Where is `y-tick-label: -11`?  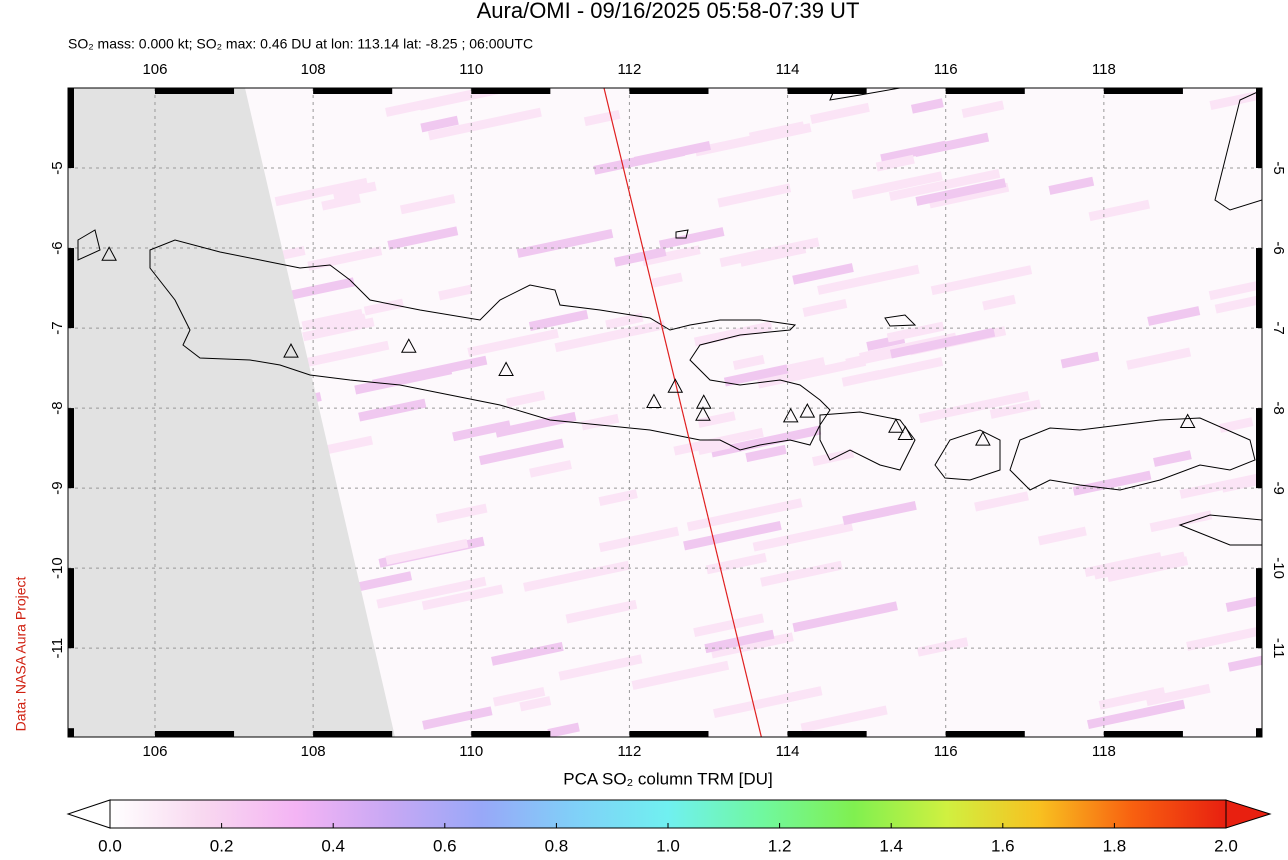 y-tick-label: -11 is located at coordinates (57, 648).